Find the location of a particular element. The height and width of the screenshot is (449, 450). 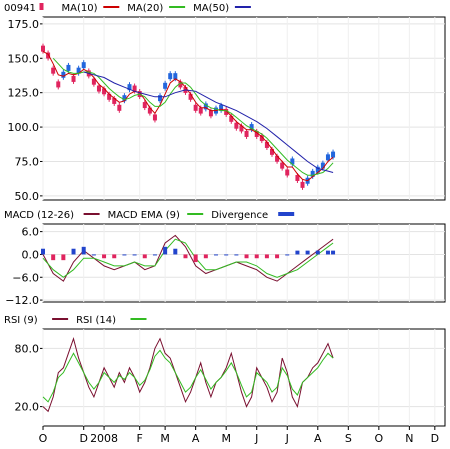

x-tick-label: O is located at coordinates (43, 438).